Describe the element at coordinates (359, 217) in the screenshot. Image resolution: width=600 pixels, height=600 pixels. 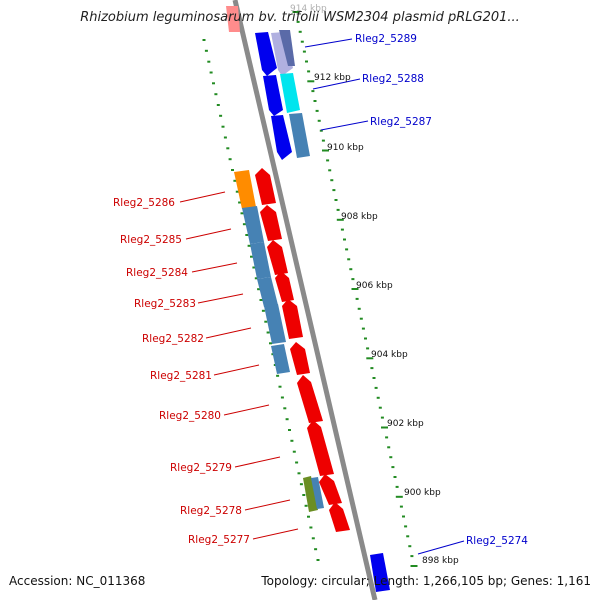
I see `scale-label: 908 kbp` at that location.